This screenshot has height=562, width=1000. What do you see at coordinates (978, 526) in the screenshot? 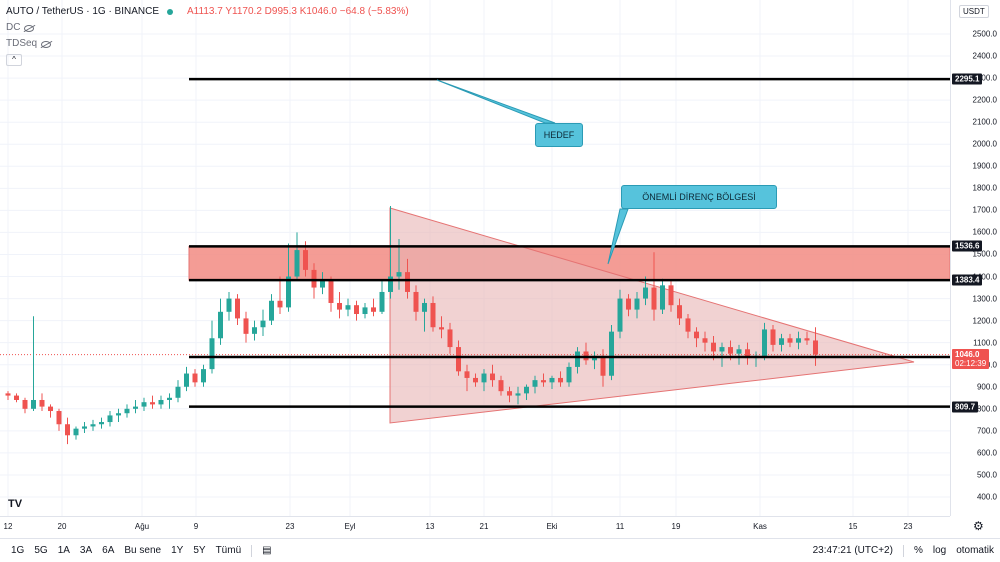
I see `settings-gear-icon: ⚙` at bounding box center [978, 526].